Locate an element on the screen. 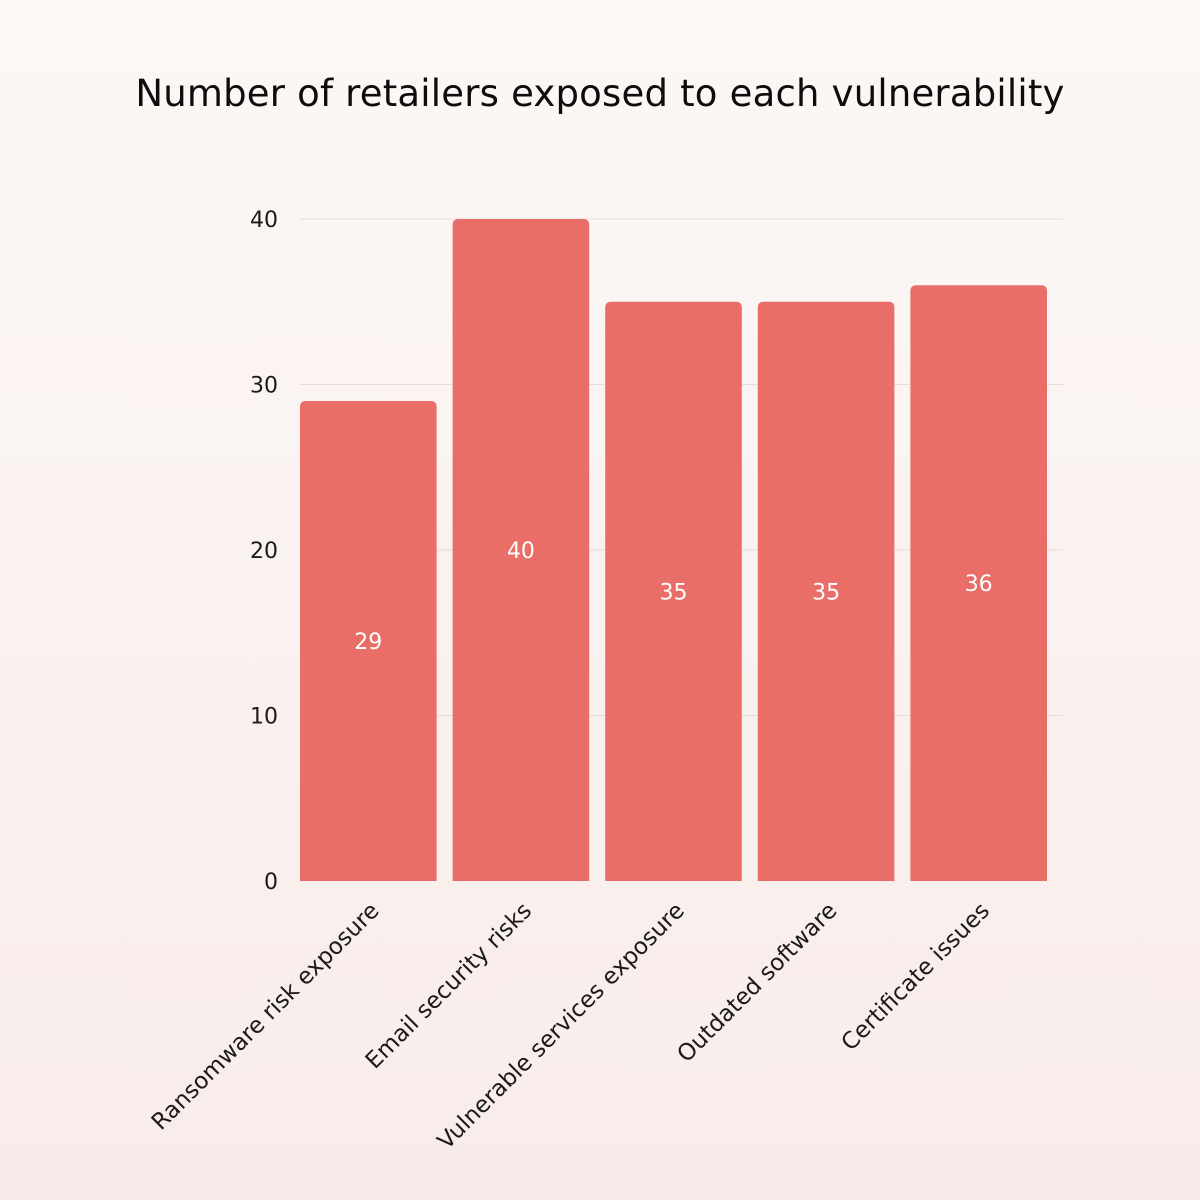  bar-value-label: 36 is located at coordinates (979, 584).